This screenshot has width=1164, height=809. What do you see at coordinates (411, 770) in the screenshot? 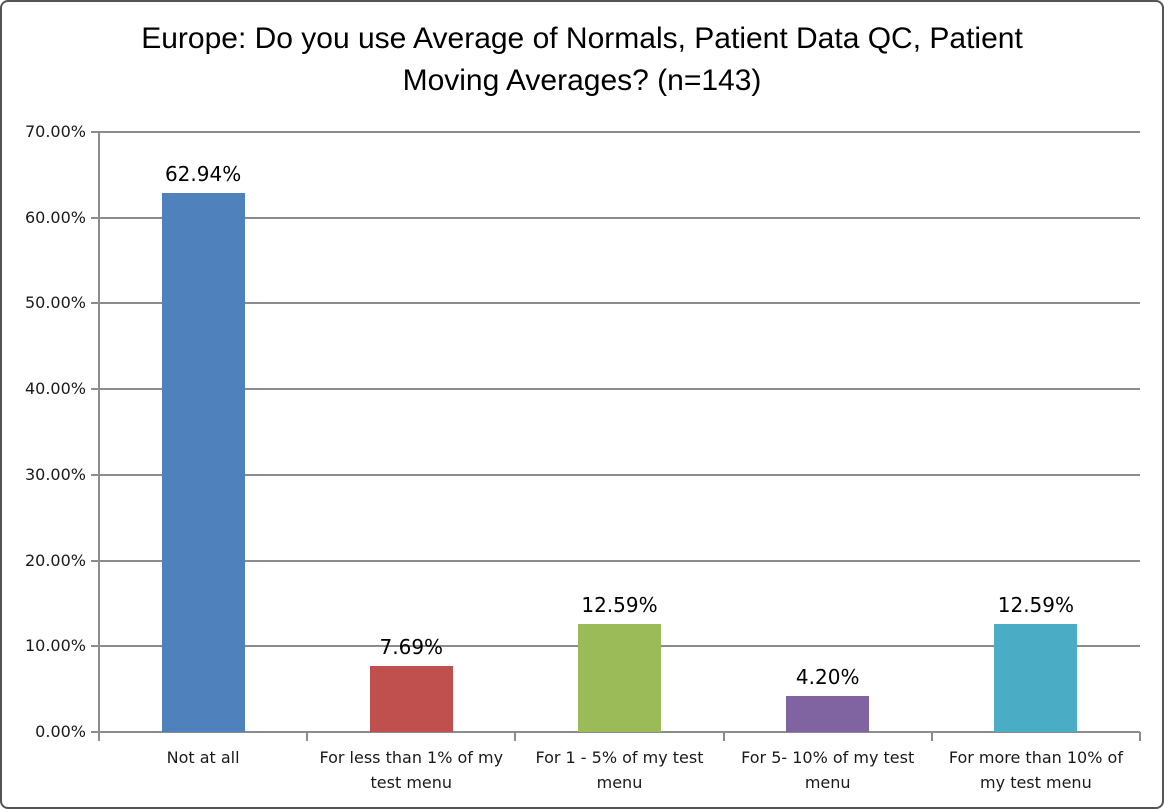
I see `x-axis-category-label: For less than 1% of my test menu` at bounding box center [411, 770].